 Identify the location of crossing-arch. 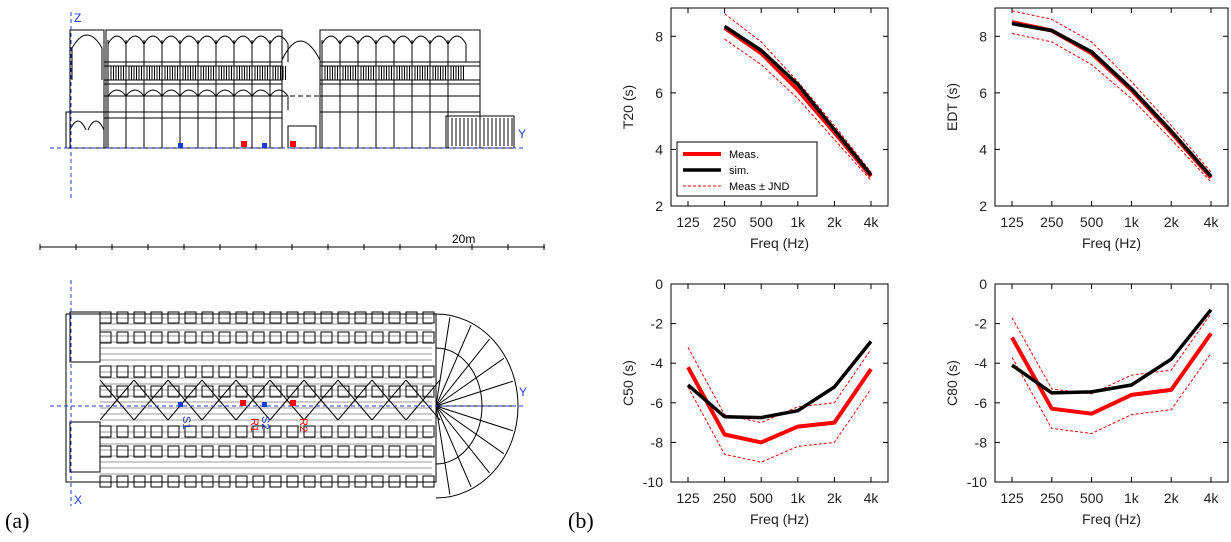
(301, 94).